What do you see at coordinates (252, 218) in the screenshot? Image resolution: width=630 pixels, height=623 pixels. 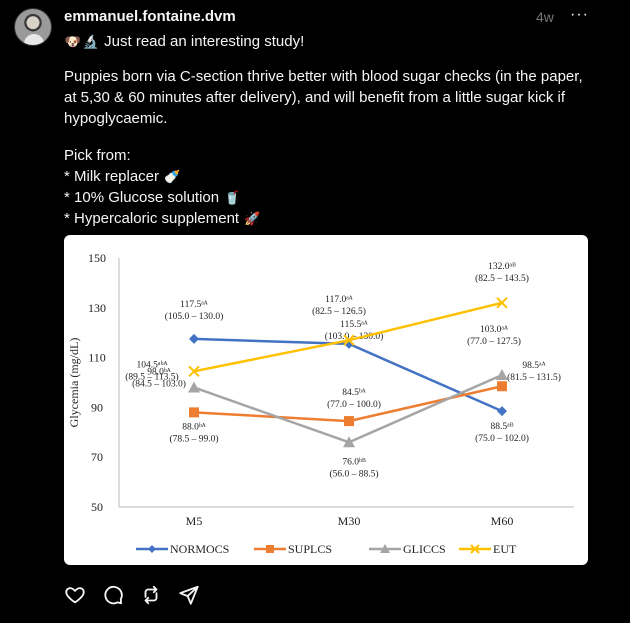 I see `rocket-icon: 🚀` at bounding box center [252, 218].